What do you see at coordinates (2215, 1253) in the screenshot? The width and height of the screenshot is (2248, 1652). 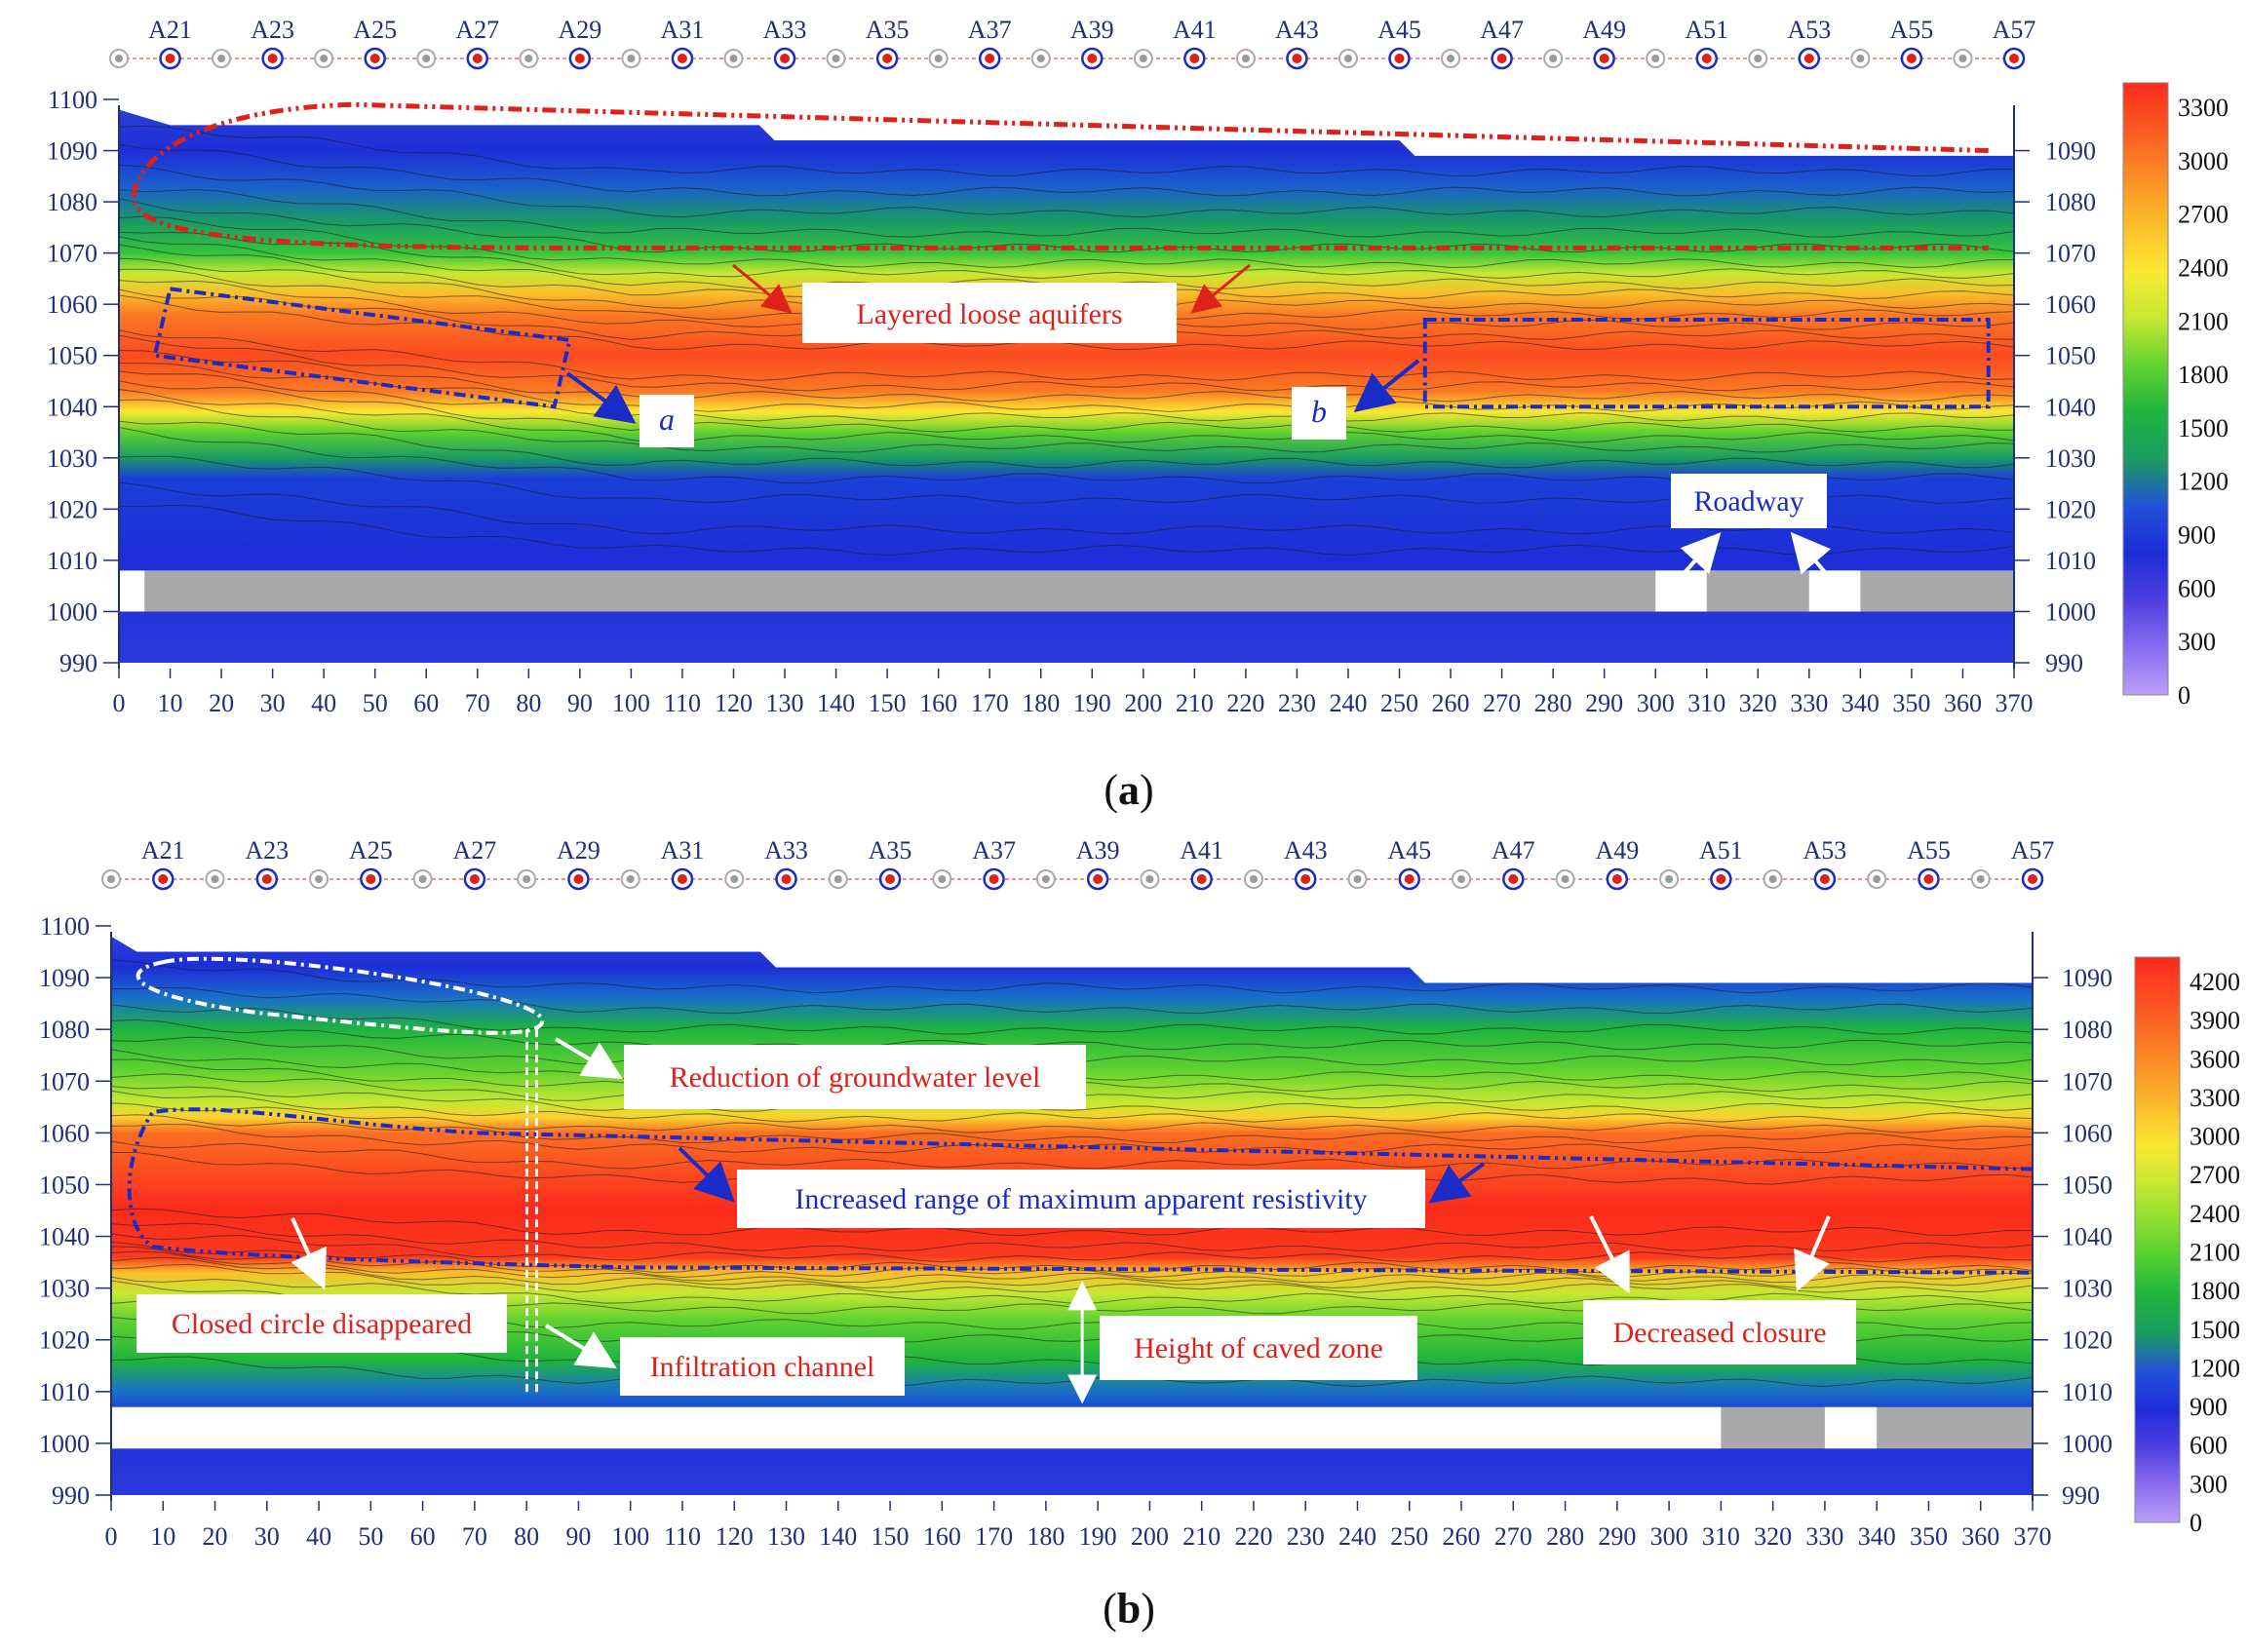 I see `colorbar-tick-label: 2100` at bounding box center [2215, 1253].